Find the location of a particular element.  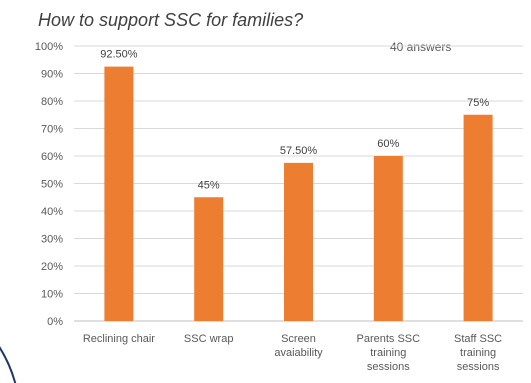

bar-value-label: 75% is located at coordinates (478, 103).